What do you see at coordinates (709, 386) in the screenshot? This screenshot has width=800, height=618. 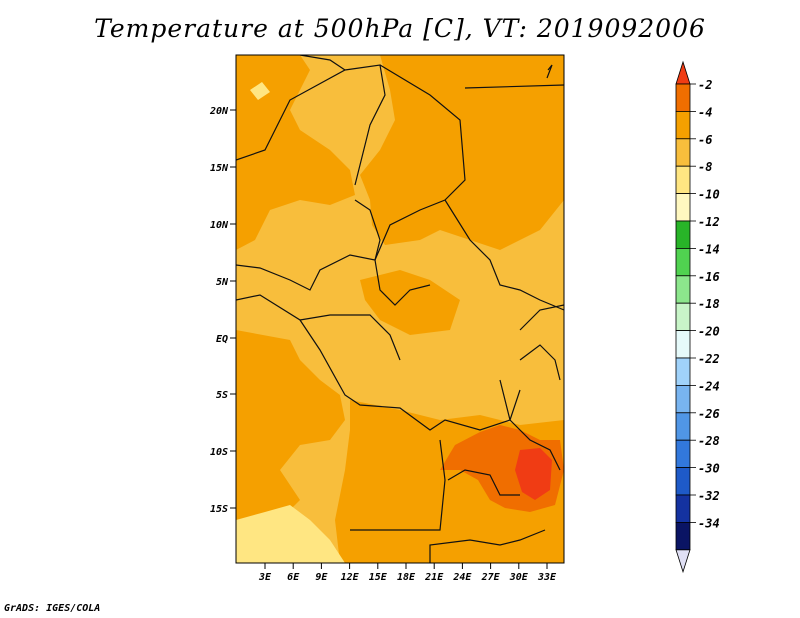 I see `colorbar-label: -24` at bounding box center [709, 386].